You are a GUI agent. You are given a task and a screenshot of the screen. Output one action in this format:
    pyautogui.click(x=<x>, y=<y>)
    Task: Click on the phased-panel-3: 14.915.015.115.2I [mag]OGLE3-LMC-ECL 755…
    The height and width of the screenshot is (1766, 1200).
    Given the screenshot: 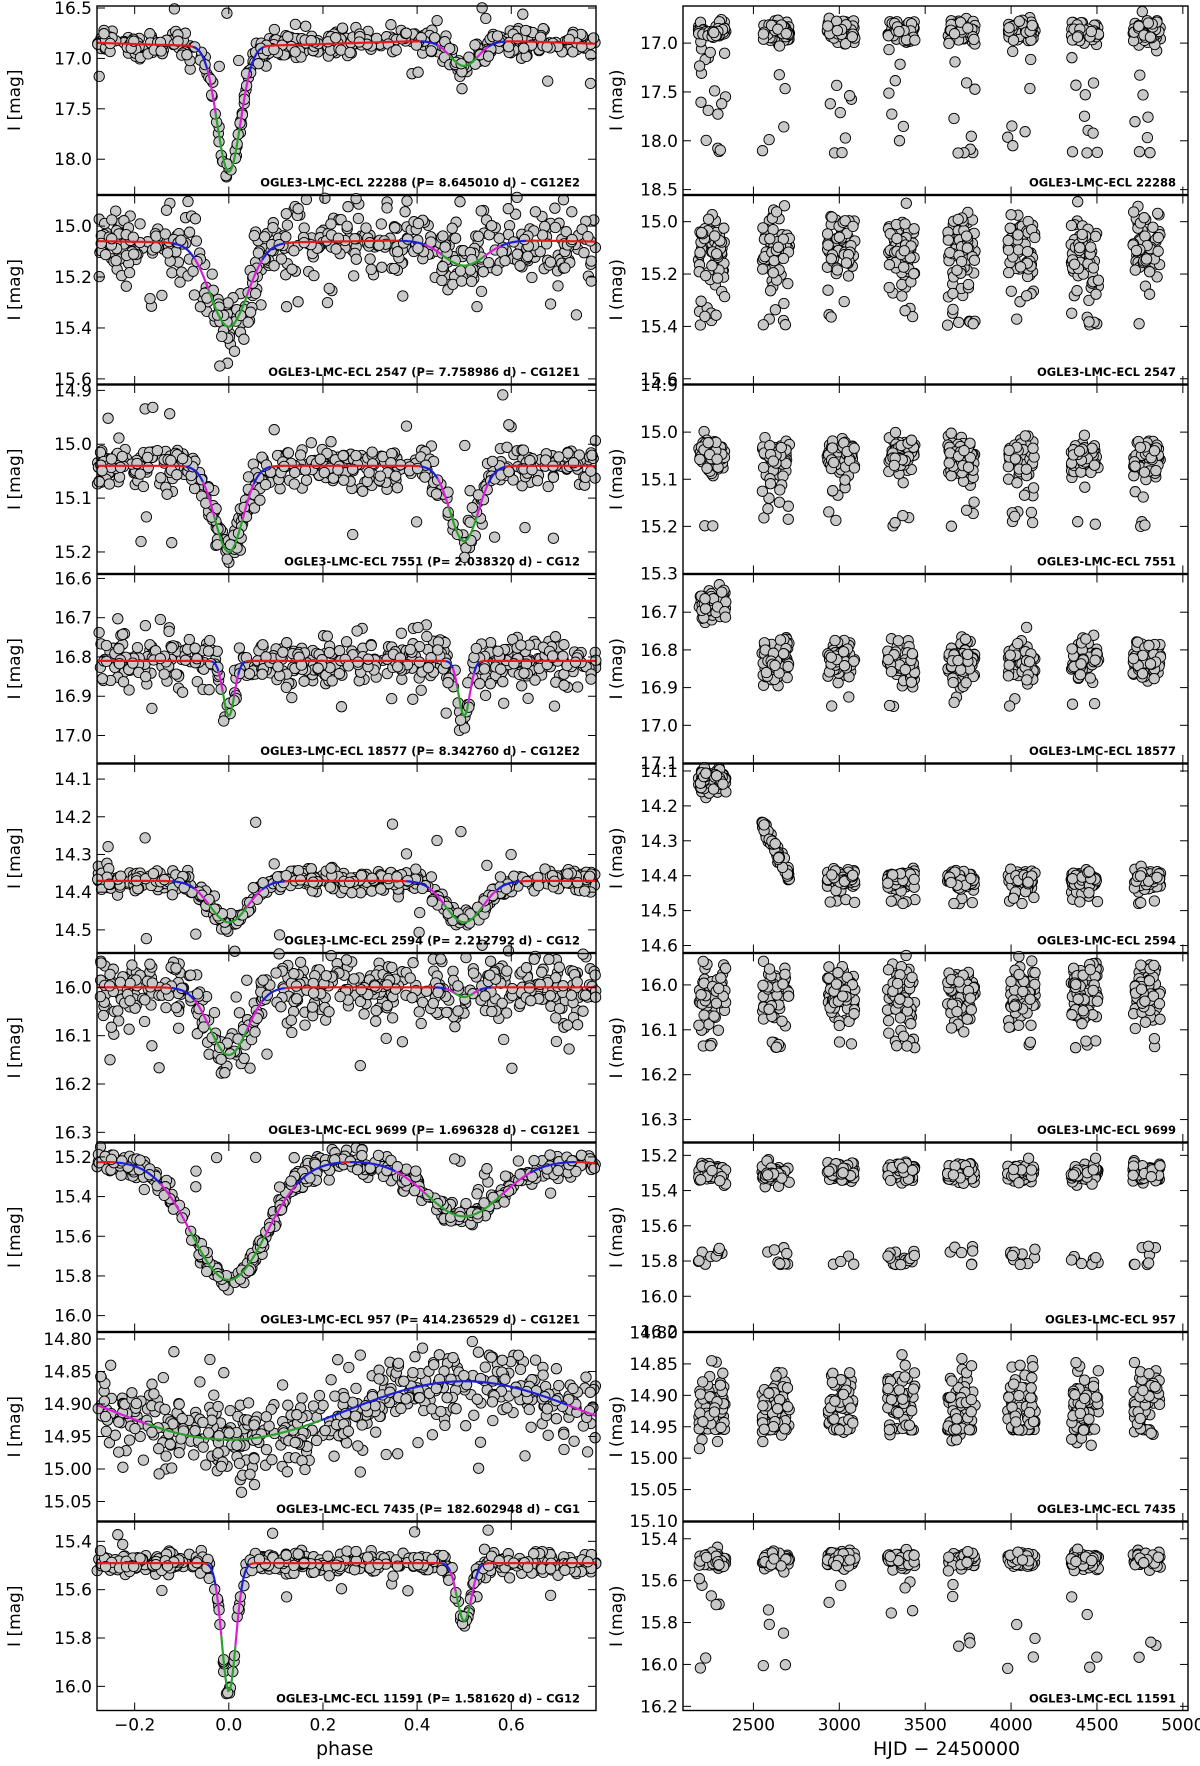 What is the action you would take?
    pyautogui.click(x=303, y=478)
    